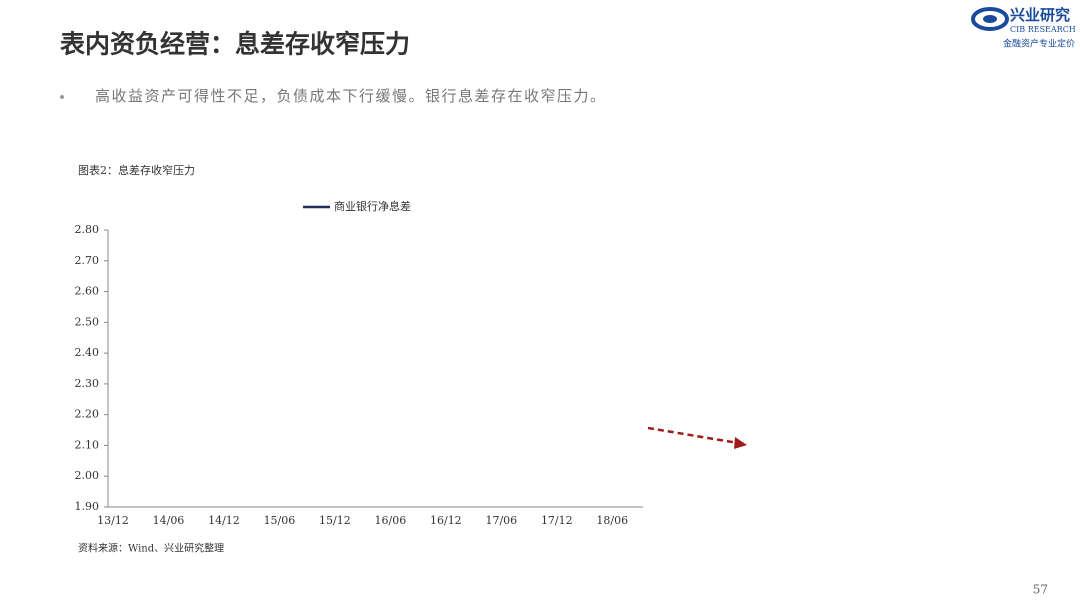 This screenshot has width=1080, height=607. I want to click on logo: 兴业研究 CIB RESEARCH 金融资产专业定价, so click(1023, 28).